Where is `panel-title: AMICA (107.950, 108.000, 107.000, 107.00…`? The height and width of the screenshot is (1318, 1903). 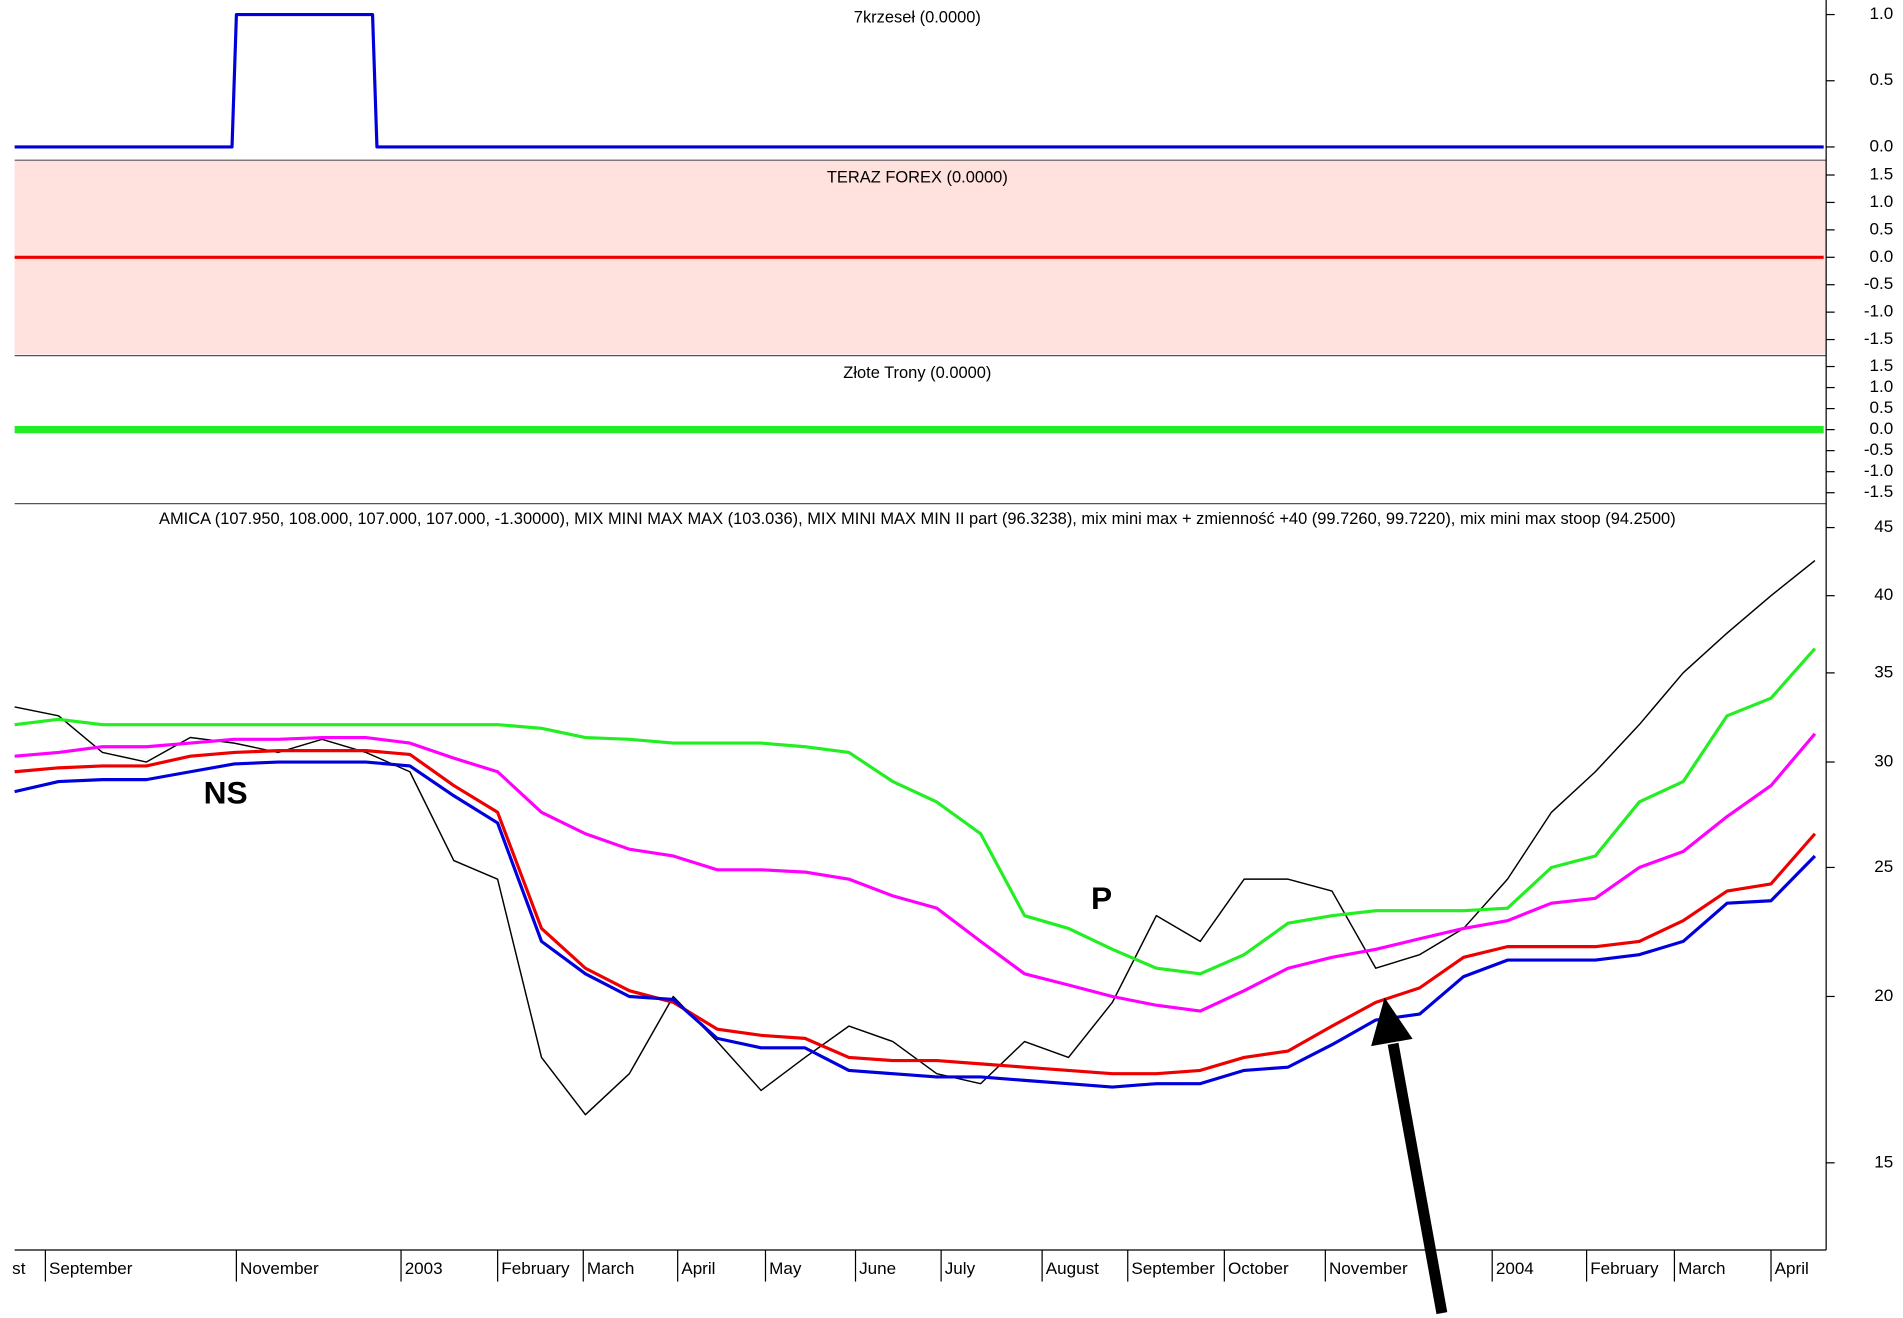
panel-title: AMICA (107.950, 108.000, 107.000, 107.00… is located at coordinates (917, 519).